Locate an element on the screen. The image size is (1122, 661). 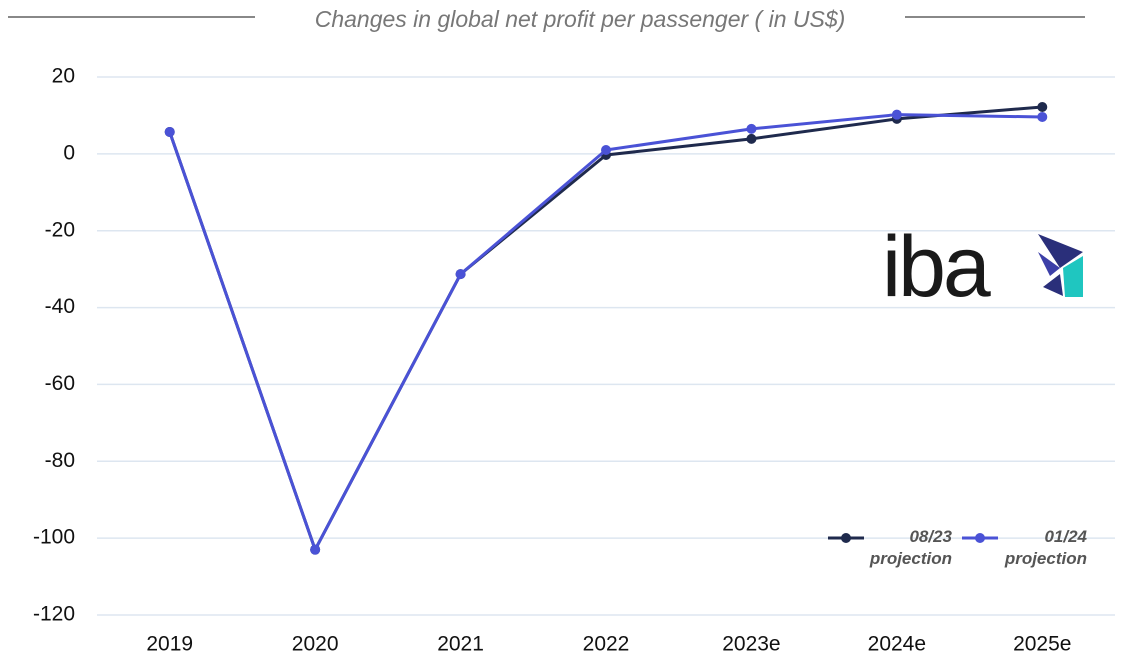
legend-label: 01/24 projection is located at coordinates (1045, 547).